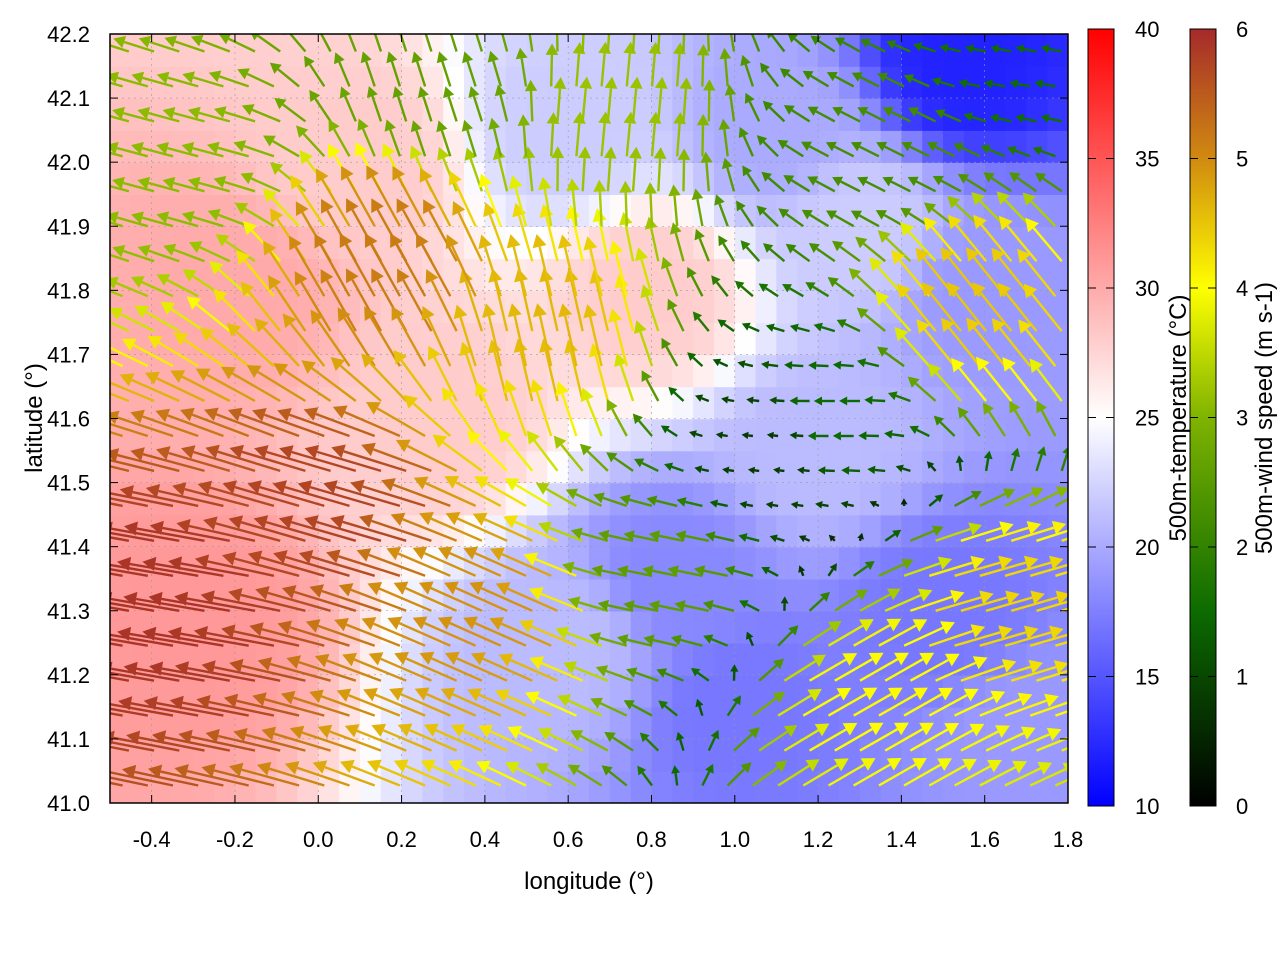 This screenshot has height=960, width=1280. I want to click on x-tick-label: 1.8, so click(1068, 839).